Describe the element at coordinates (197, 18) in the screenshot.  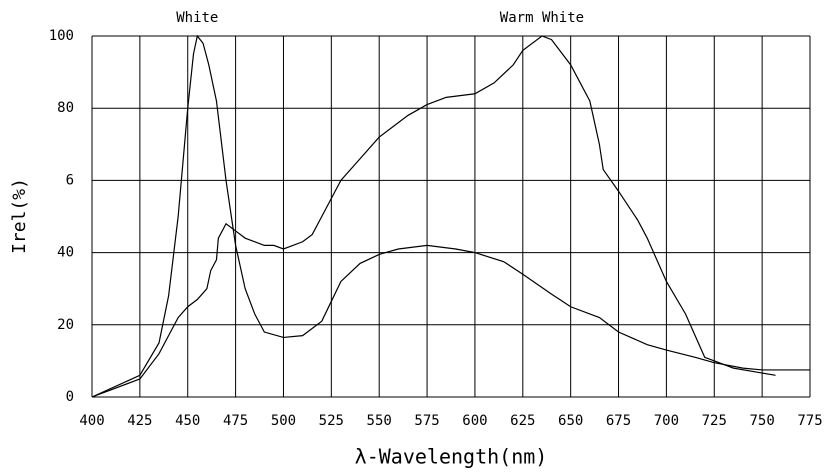
I see `series-label: White` at that location.